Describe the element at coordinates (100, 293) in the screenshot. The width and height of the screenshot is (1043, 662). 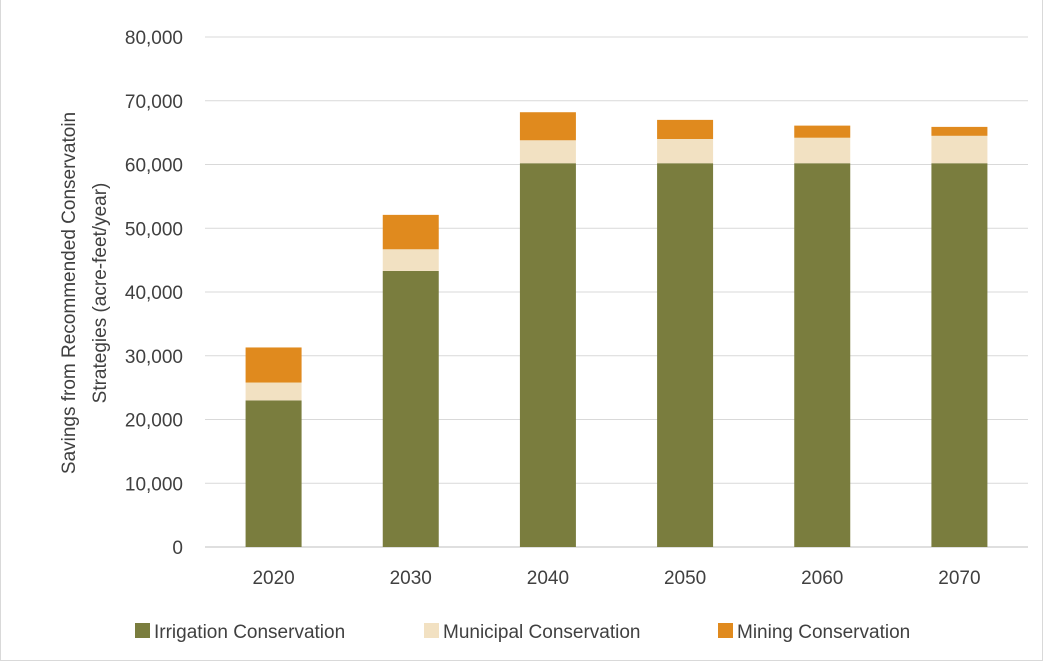
I see `y-axis-title-line-2: Strategies (acre-feet/year)` at that location.